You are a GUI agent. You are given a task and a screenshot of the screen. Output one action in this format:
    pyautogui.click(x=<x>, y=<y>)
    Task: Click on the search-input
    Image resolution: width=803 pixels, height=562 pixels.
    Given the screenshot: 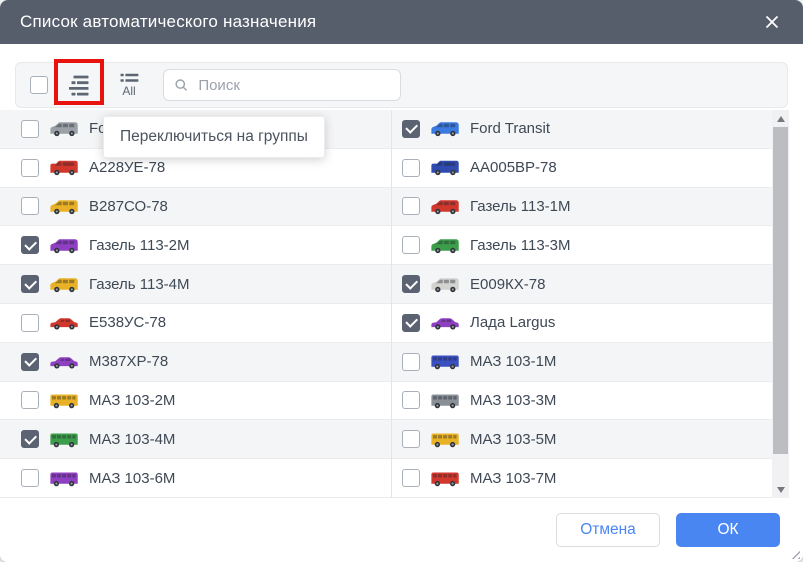 What is the action you would take?
    pyautogui.click(x=293, y=85)
    